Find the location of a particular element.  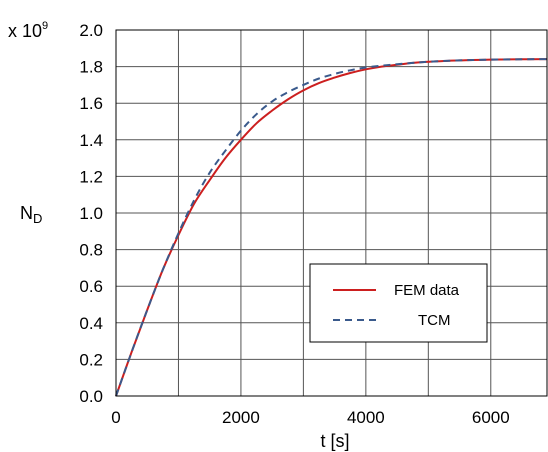

y-tick-label: 0.4 is located at coordinates (91, 323).